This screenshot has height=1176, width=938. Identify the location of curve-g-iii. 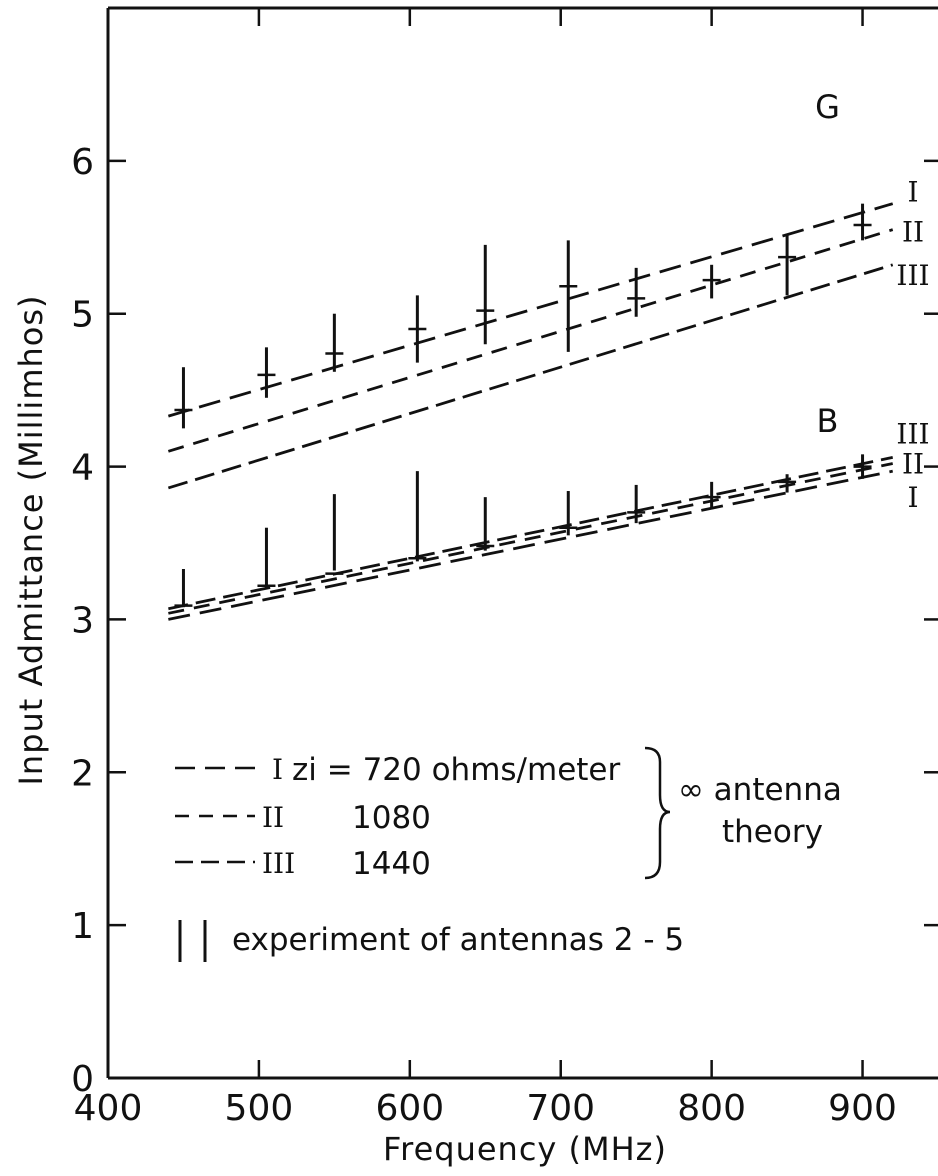
(530, 376).